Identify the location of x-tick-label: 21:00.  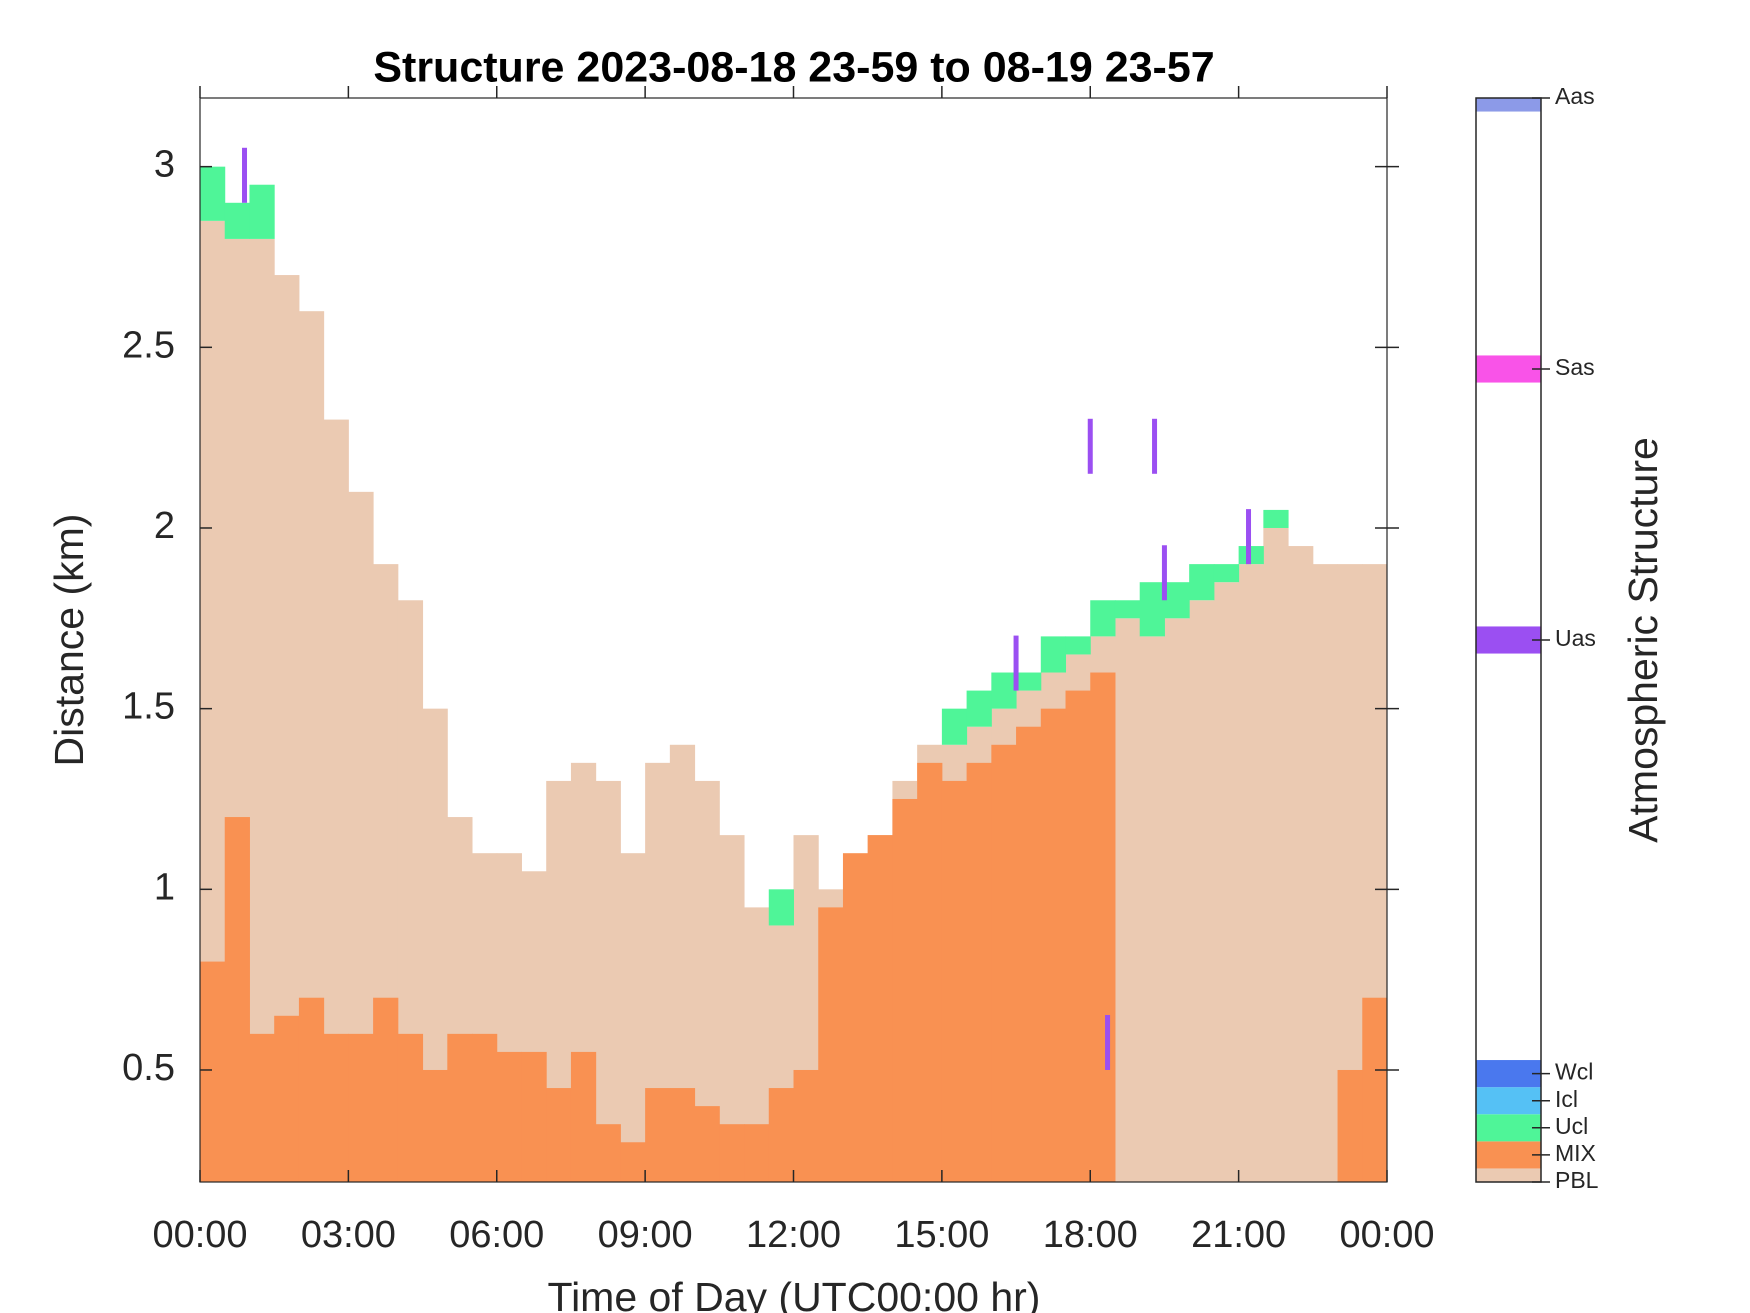
(1238, 1235).